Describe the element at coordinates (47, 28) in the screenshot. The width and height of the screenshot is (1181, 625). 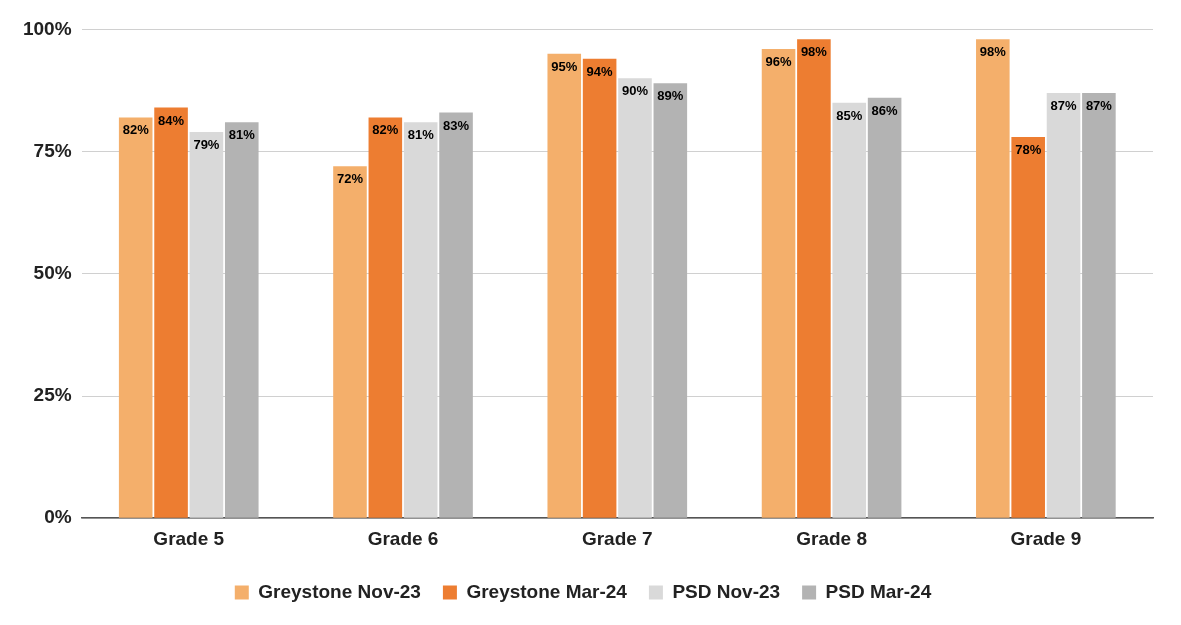
I see `y-tick-label: 100%` at that location.